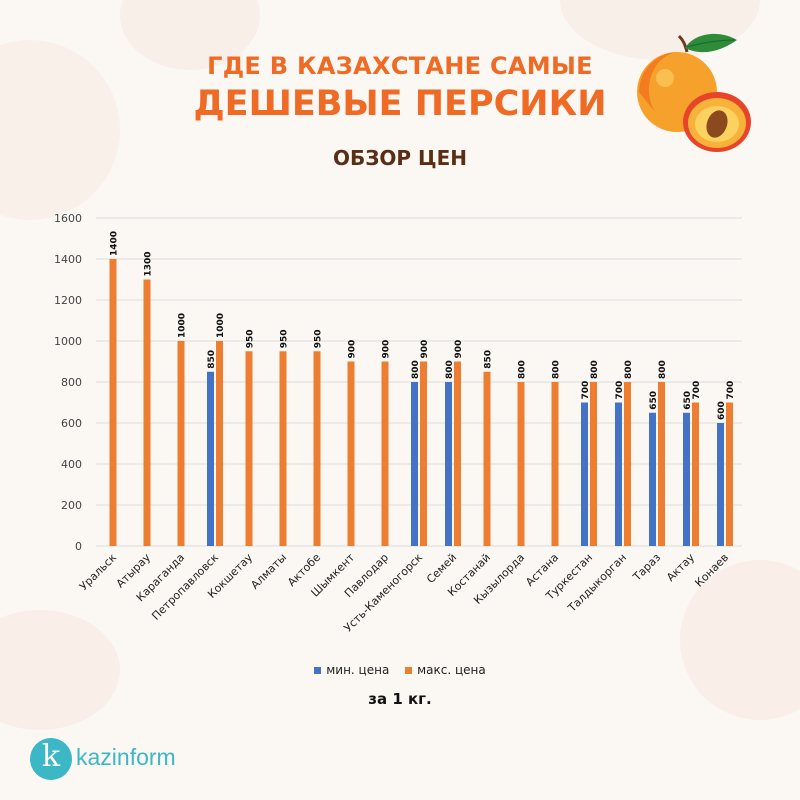  Describe the element at coordinates (722, 410) in the screenshot. I see `data-label: 600` at that location.